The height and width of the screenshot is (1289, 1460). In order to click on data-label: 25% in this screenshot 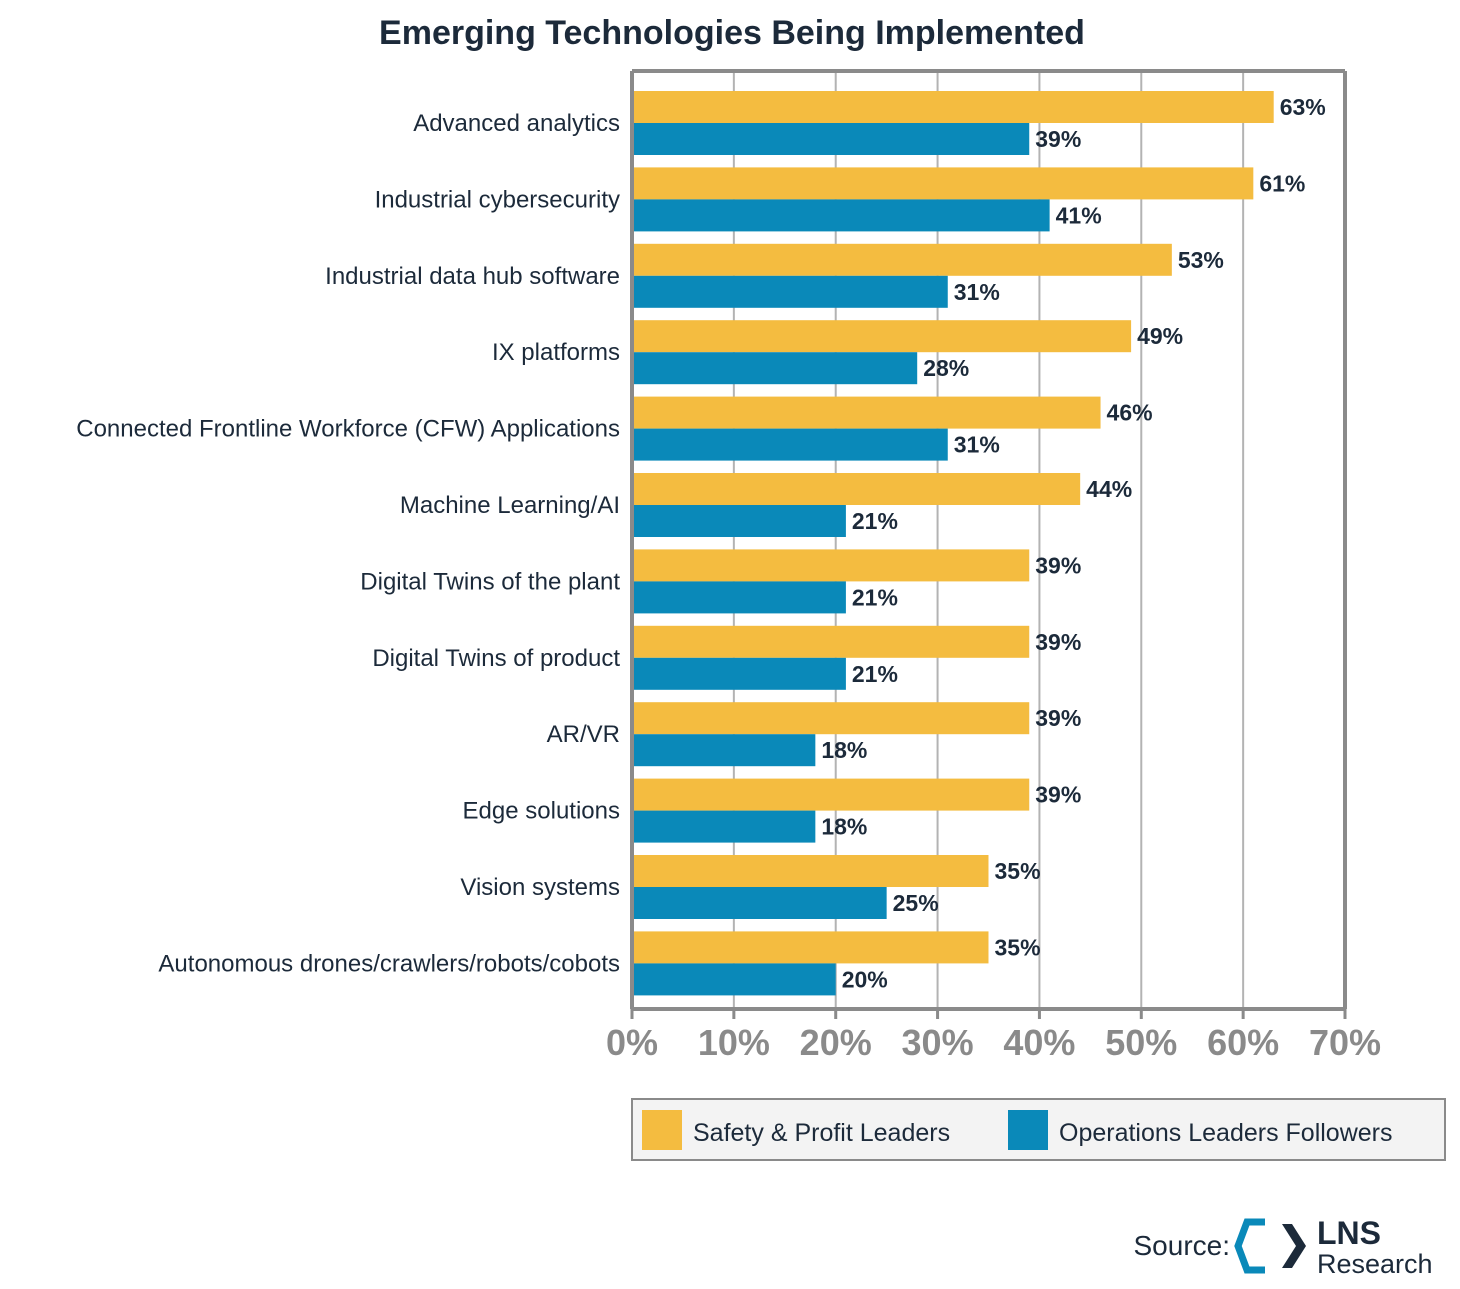, I will do `click(916, 903)`.